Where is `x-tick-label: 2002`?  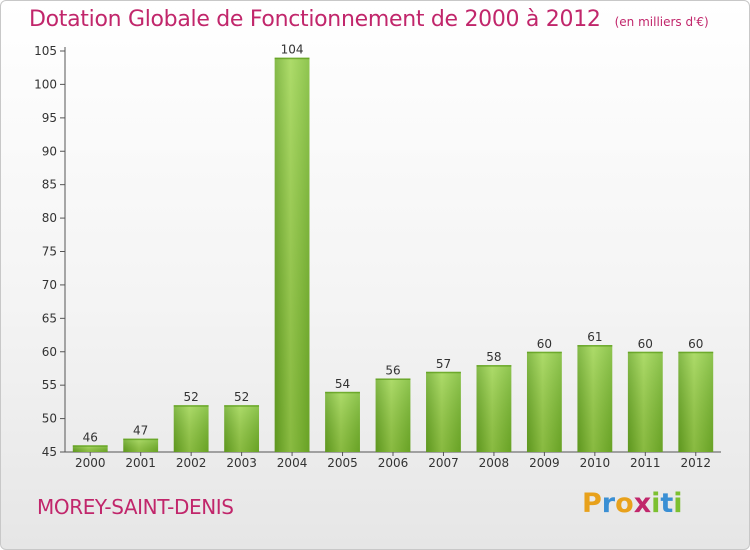
x-tick-label: 2002 is located at coordinates (191, 463).